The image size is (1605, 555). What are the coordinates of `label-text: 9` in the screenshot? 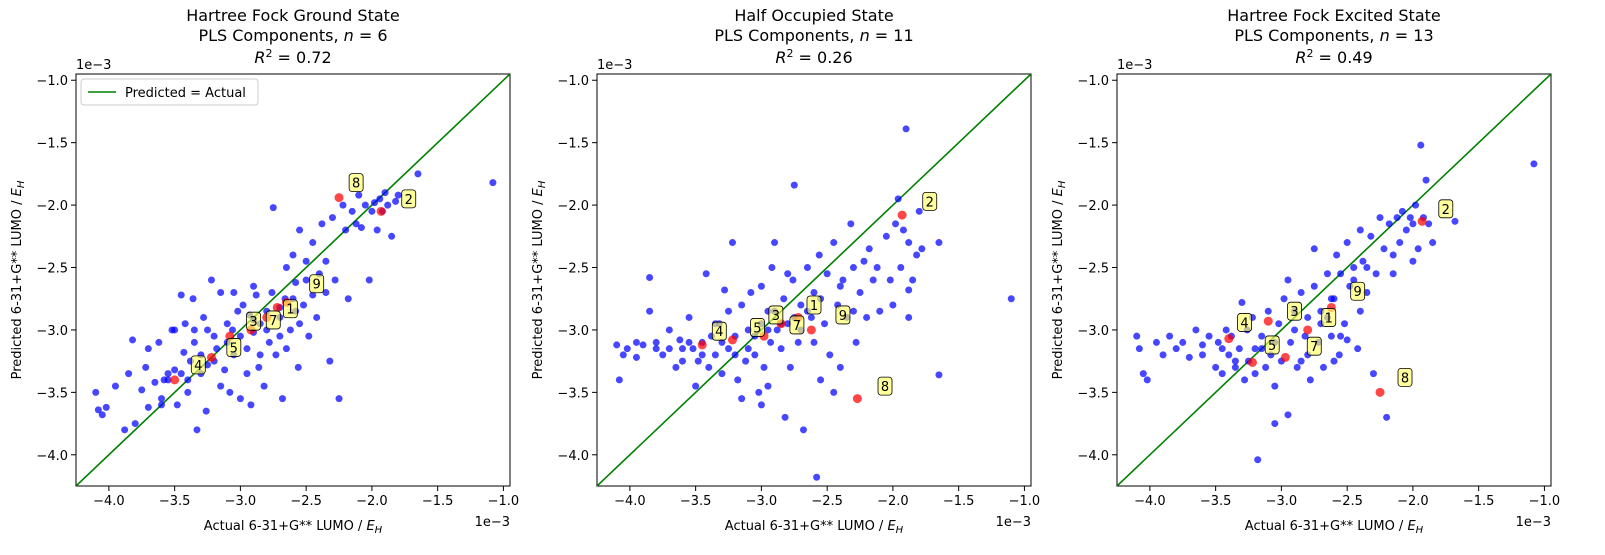 It's located at (843, 316).